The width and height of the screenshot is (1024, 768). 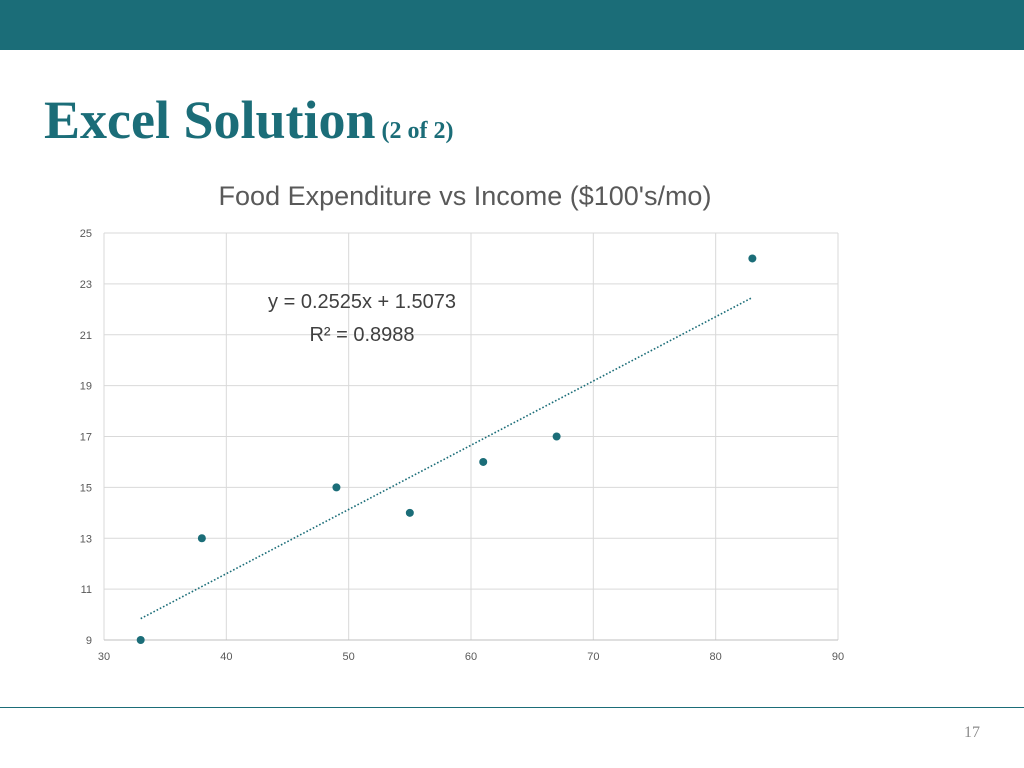 I want to click on x-tick-label: 70, so click(x=593, y=657).